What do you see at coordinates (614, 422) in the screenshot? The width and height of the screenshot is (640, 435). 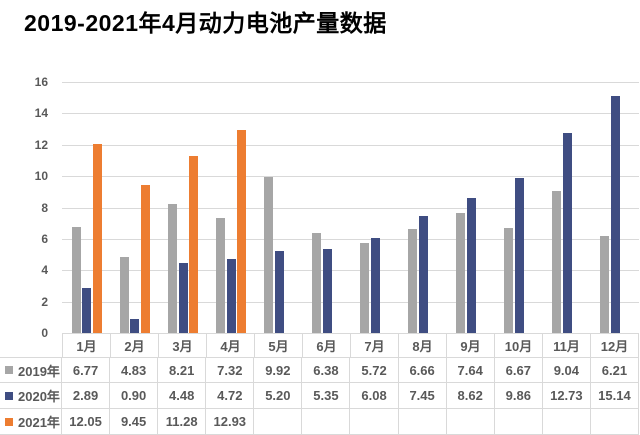 I see `table-value-2021年-12月` at bounding box center [614, 422].